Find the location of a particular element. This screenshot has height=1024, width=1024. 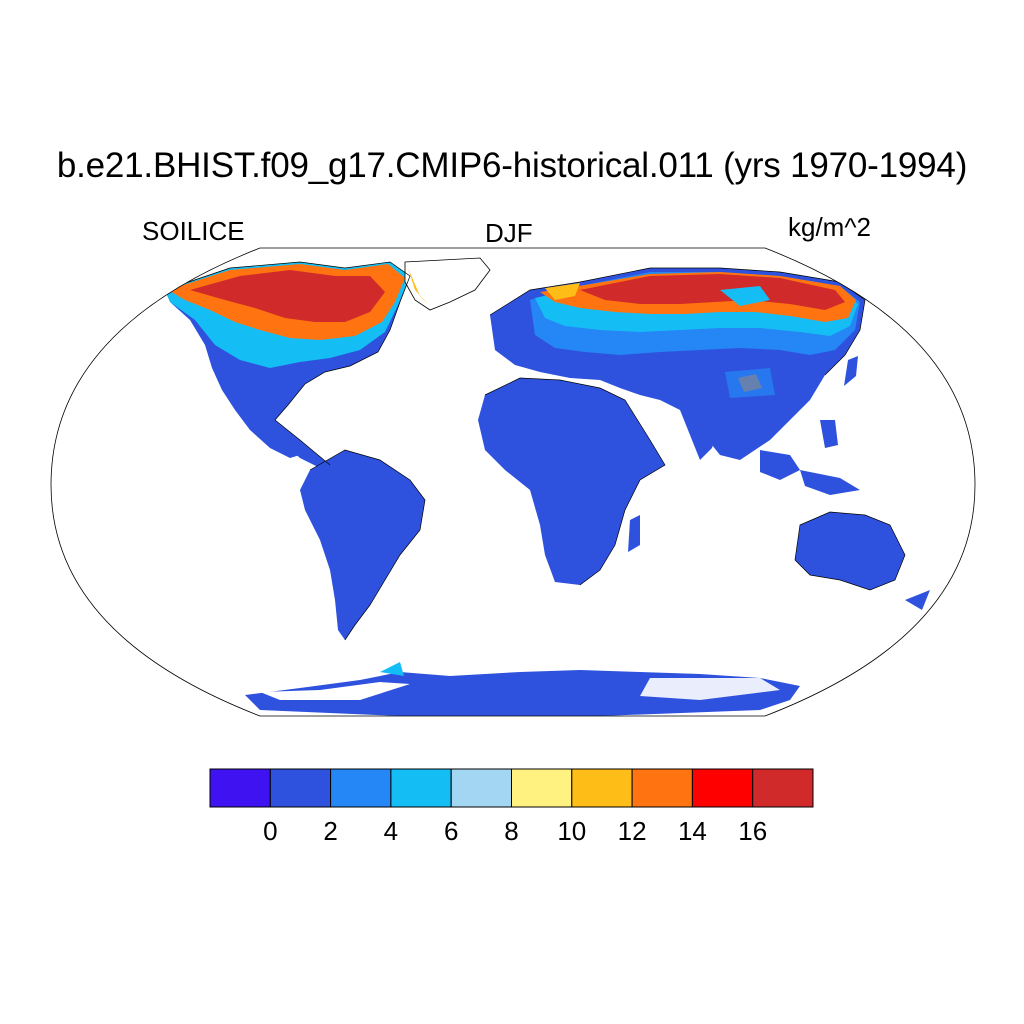

india is located at coordinates (700, 432).